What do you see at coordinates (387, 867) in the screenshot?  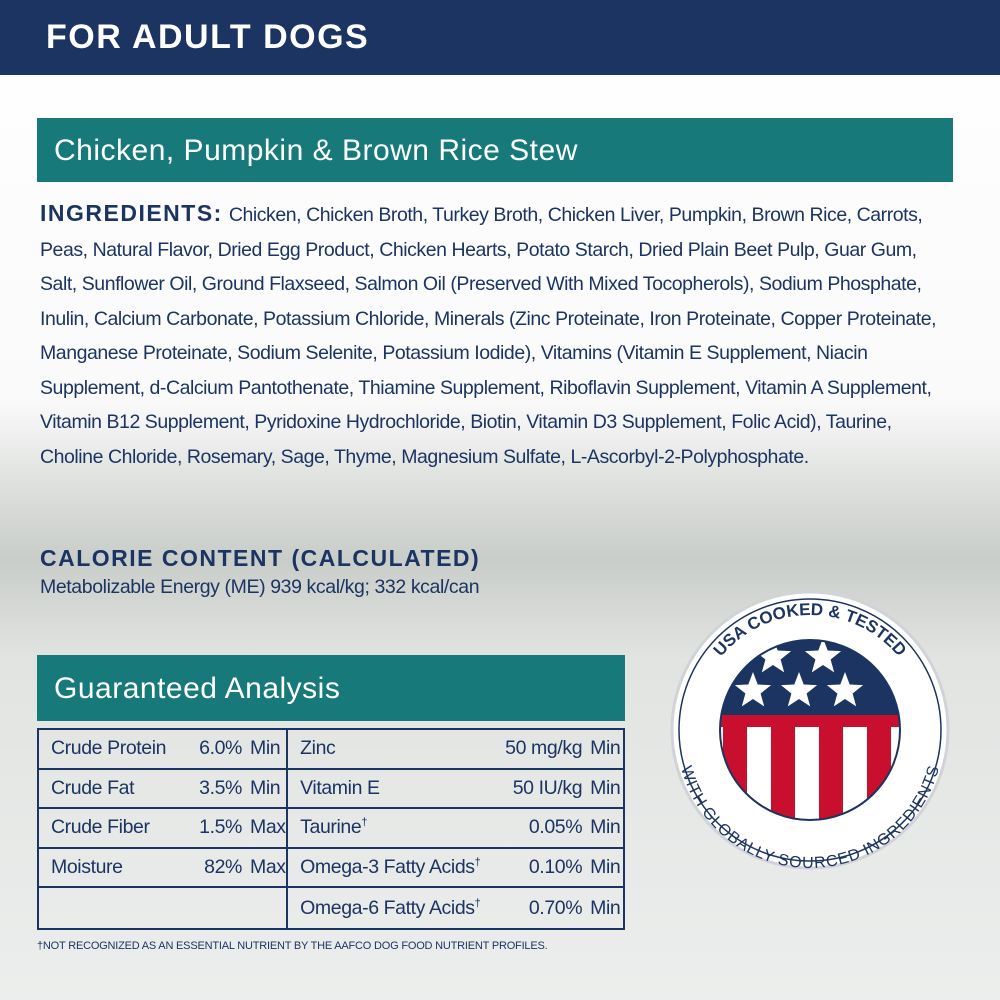 I see `nutrient-label: Omega-3 Fatty Acids` at bounding box center [387, 867].